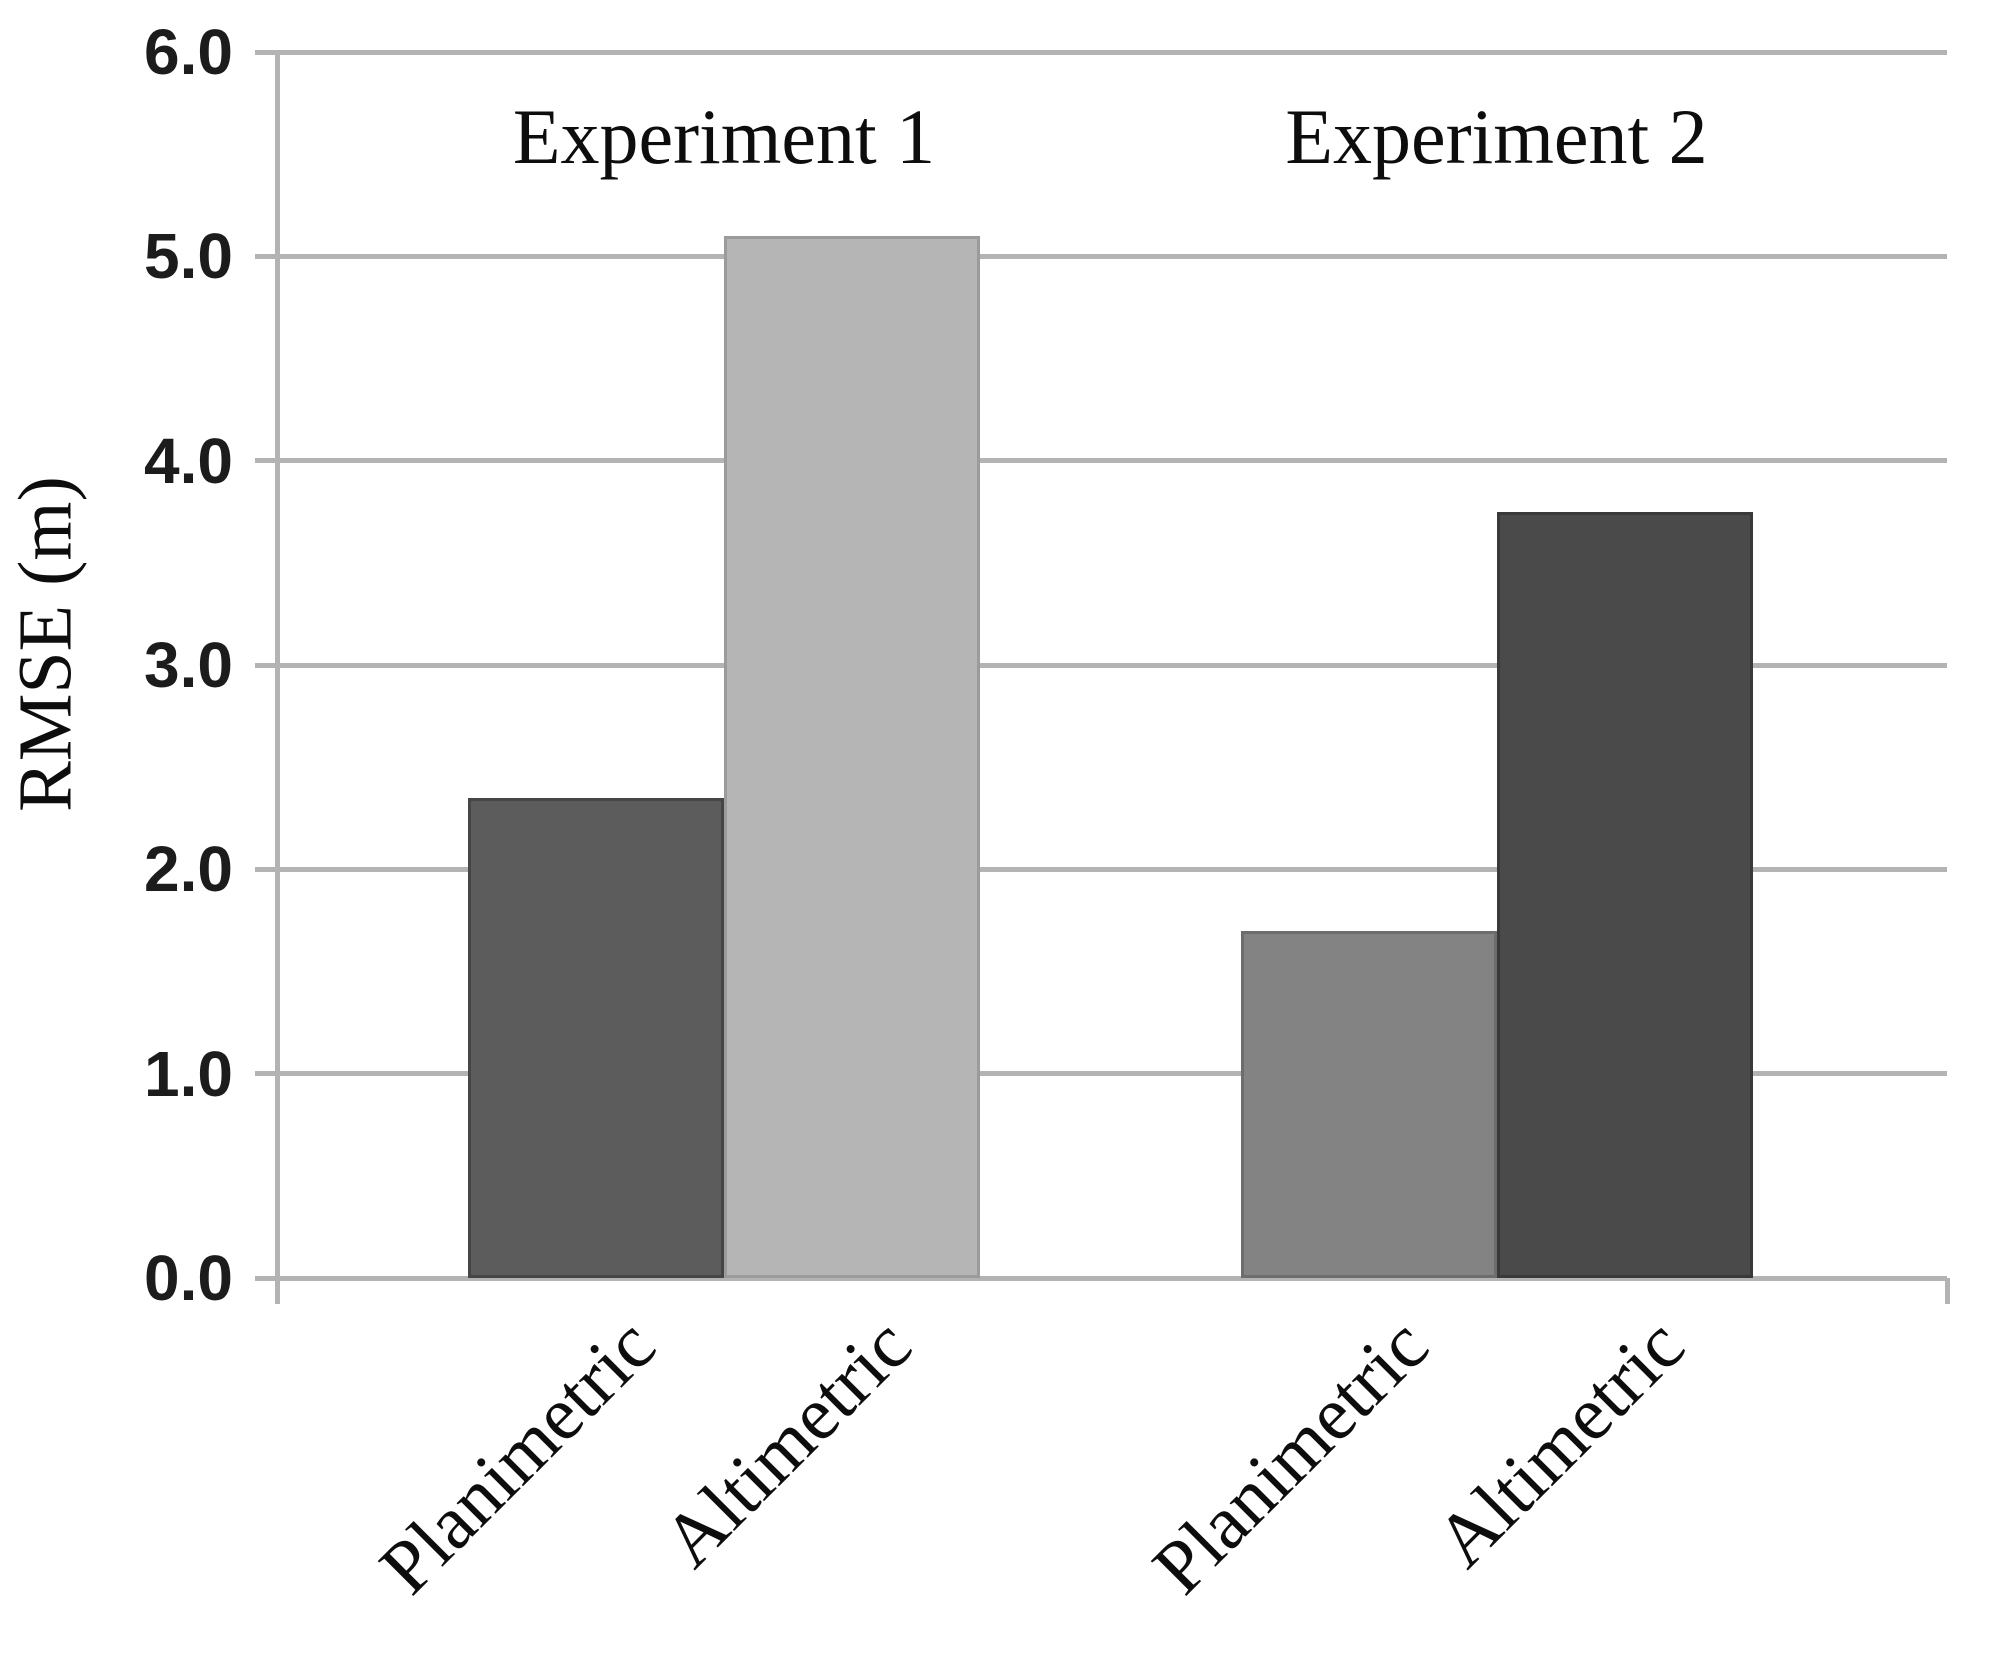 The width and height of the screenshot is (1995, 1667). I want to click on y-tick-label: 4.0, so click(188, 460).